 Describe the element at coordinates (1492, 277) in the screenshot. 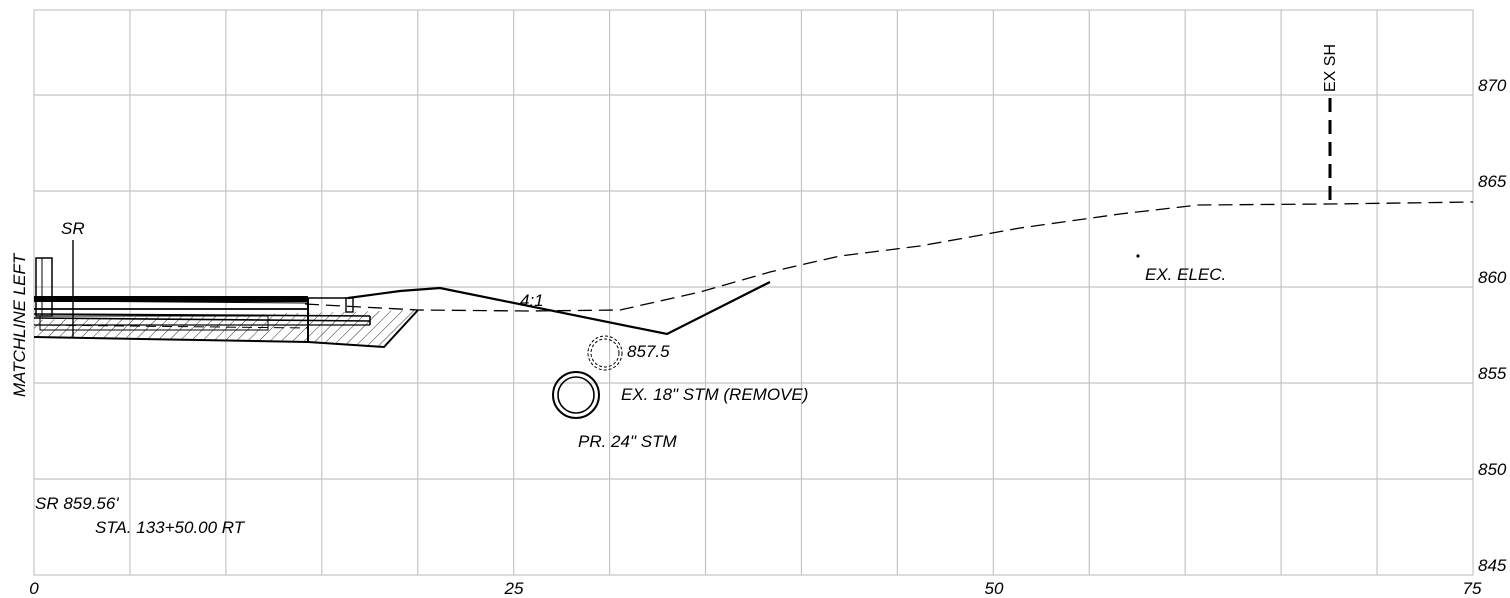

I see `y-tick: 860` at that location.